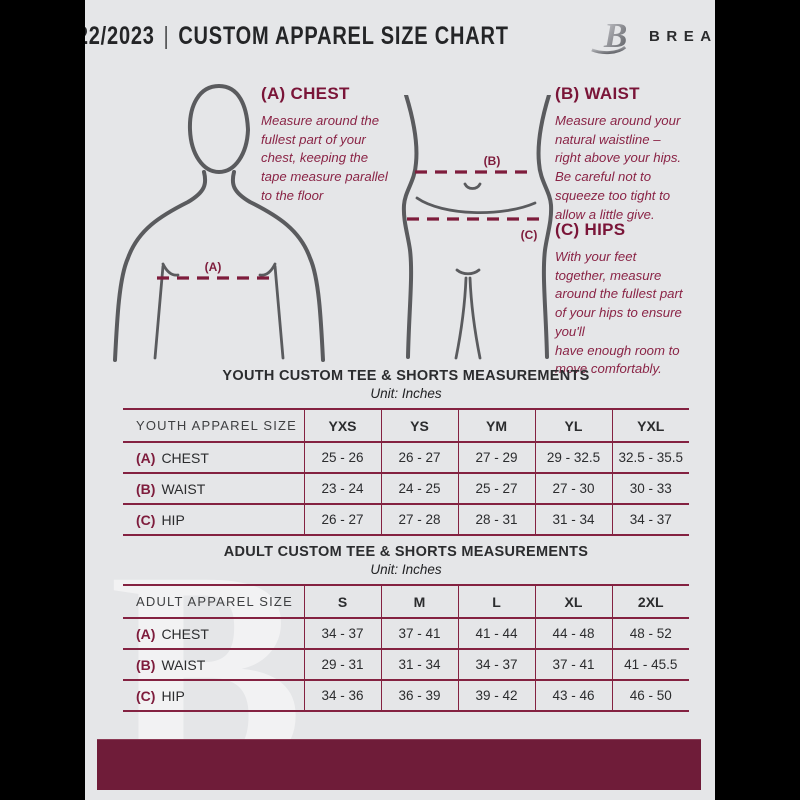 This screenshot has height=800, width=800. I want to click on table-cell: 24 - 25, so click(419, 488).